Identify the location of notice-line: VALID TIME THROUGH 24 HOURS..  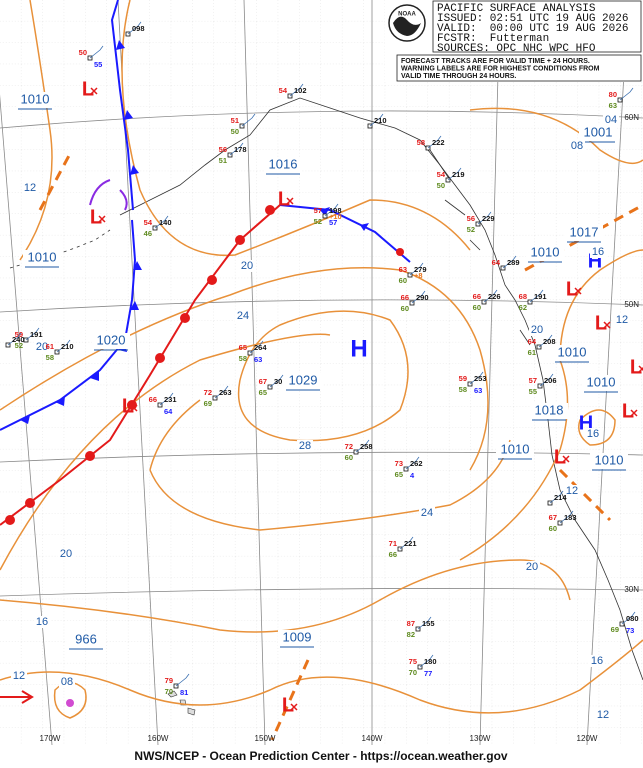
(458, 76).